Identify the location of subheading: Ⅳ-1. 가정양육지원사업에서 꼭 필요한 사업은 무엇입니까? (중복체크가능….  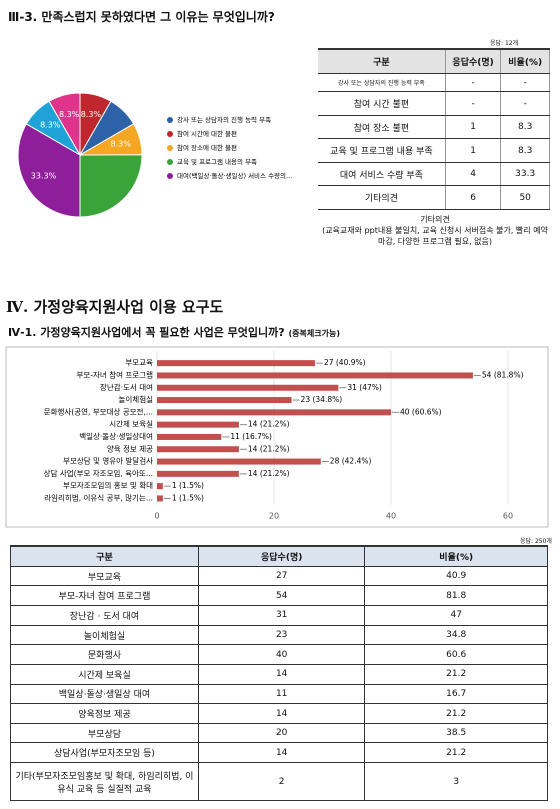
(174, 332).